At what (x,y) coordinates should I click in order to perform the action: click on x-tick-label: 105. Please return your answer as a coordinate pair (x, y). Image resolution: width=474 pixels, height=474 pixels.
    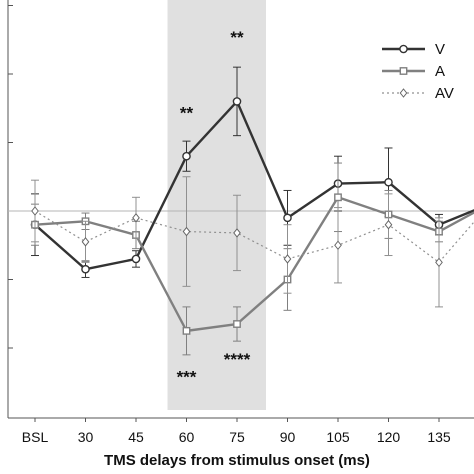
    Looking at the image, I should click on (338, 437).